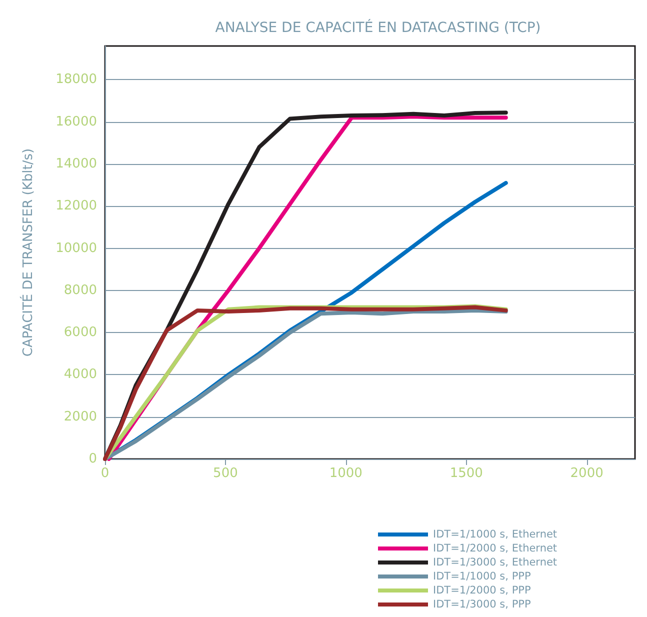 The width and height of the screenshot is (647, 617). Describe the element at coordinates (80, 416) in the screenshot. I see `y-tick-label: 2000` at that location.